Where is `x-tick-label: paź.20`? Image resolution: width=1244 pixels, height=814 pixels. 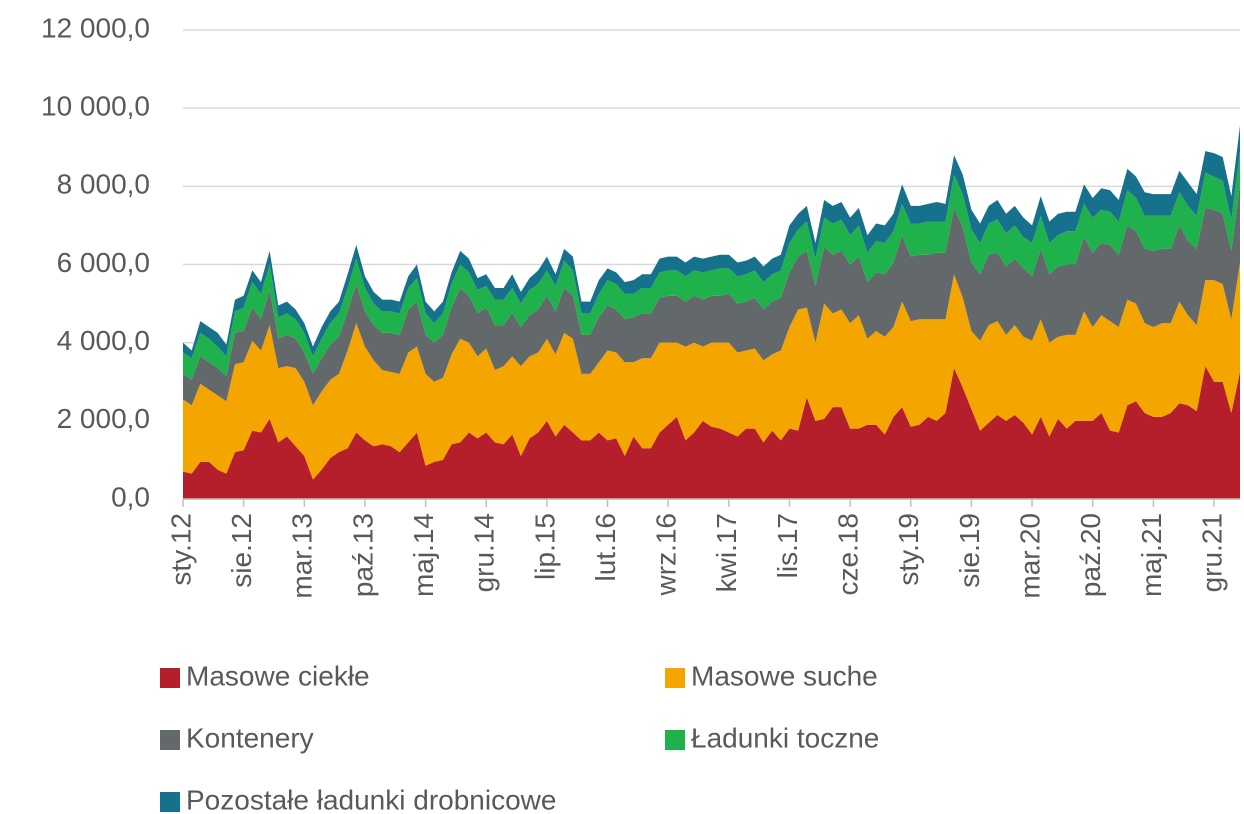
x-tick-label: paź.20 is located at coordinates (1090, 555).